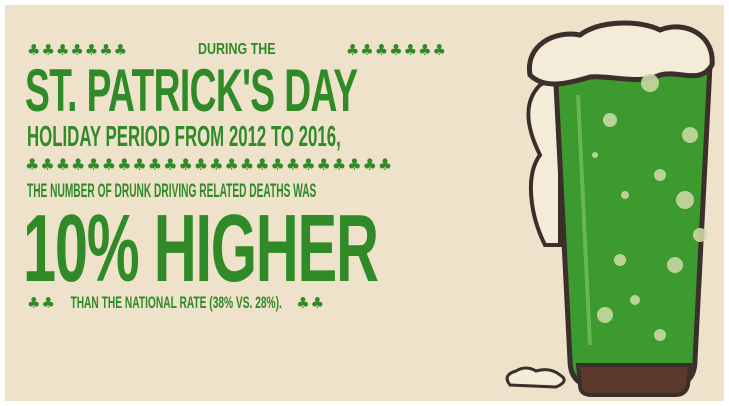 This screenshot has width=729, height=406. I want to click on glass-base, so click(634, 380).